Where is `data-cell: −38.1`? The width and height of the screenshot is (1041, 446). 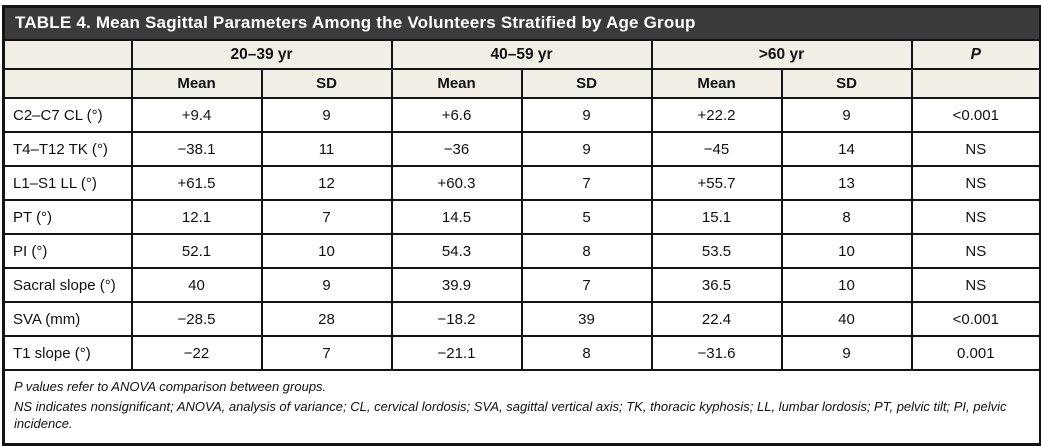
data-cell: −38.1 is located at coordinates (196, 149).